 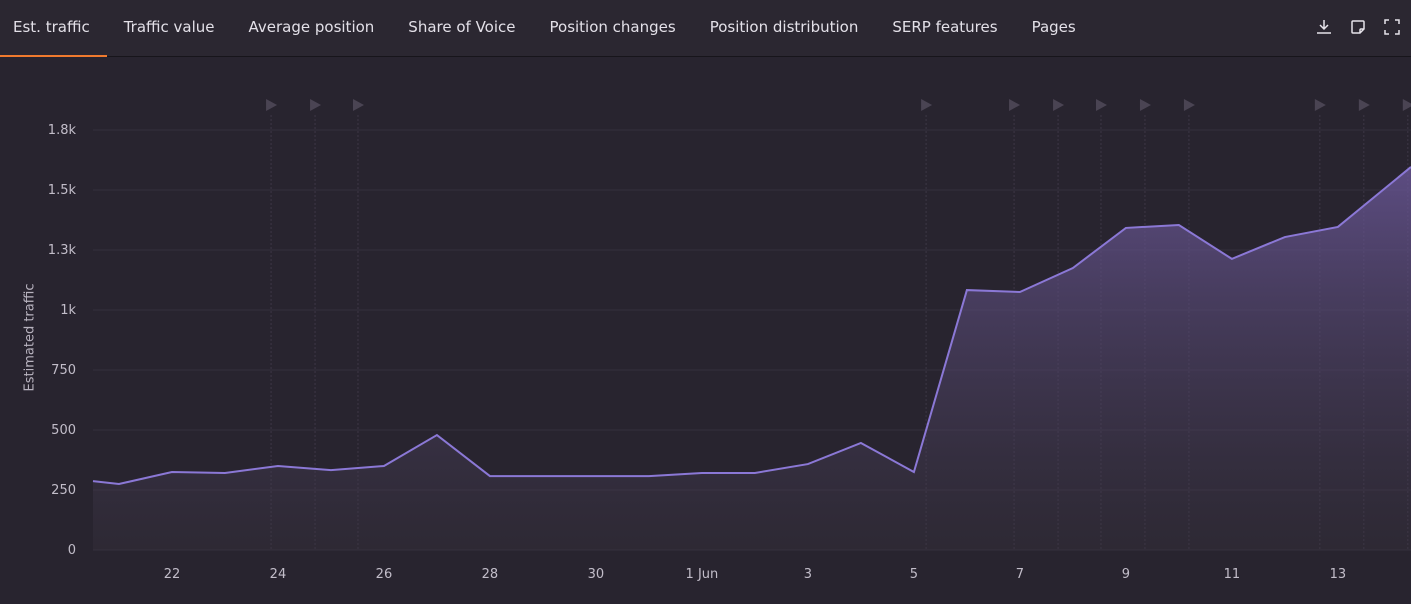 I want to click on y-tick-label: 250, so click(x=63, y=490).